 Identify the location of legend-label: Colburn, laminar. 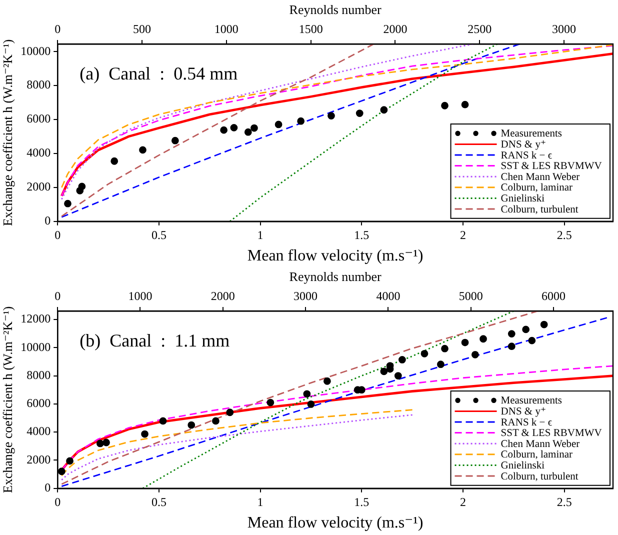
(537, 188).